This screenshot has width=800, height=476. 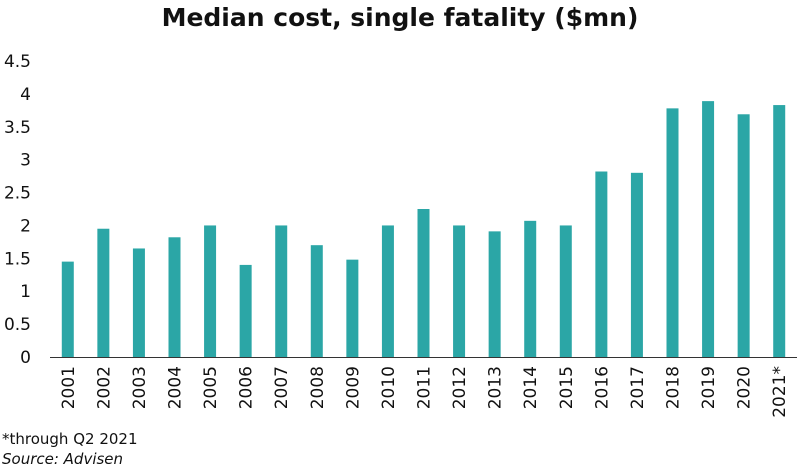 I want to click on x-tick-label: 2010, so click(x=389, y=387).